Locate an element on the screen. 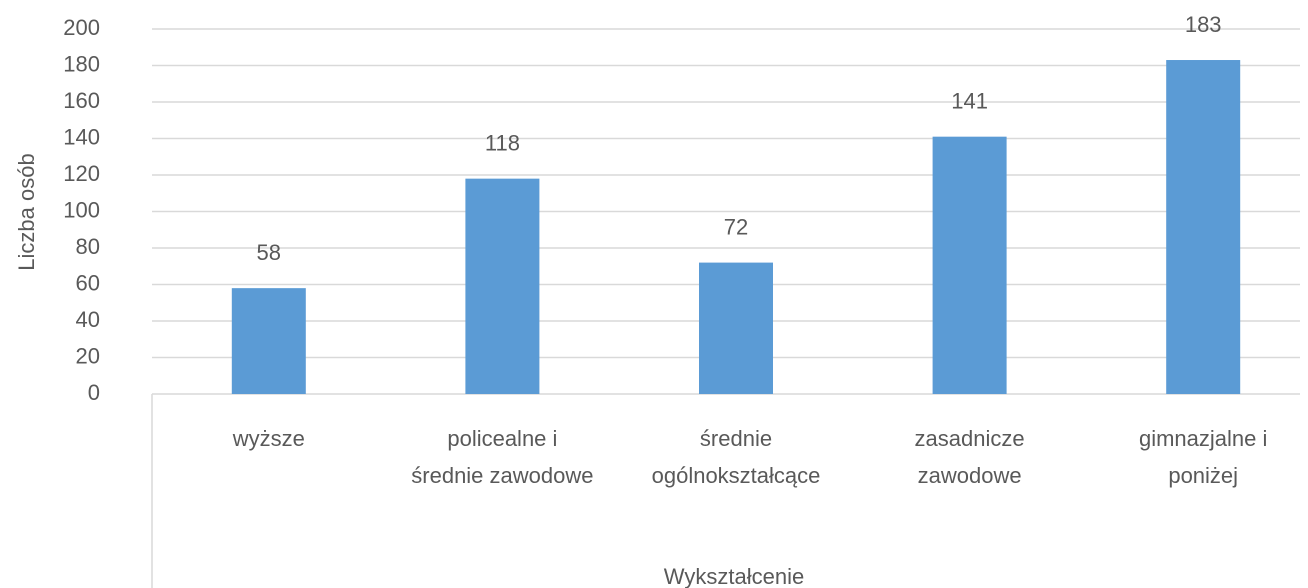 This screenshot has width=1308, height=588. x-tick-label: wyższe is located at coordinates (268, 438).